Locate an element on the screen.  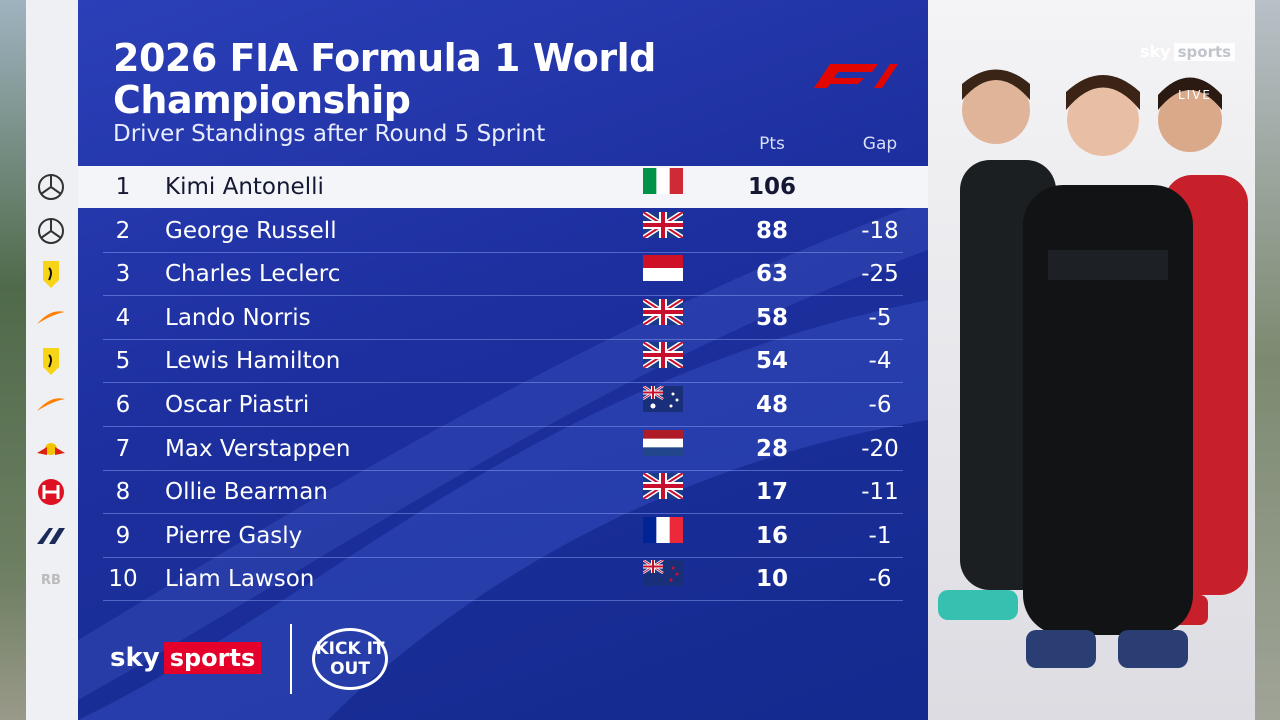
points: 58 is located at coordinates (771, 317).